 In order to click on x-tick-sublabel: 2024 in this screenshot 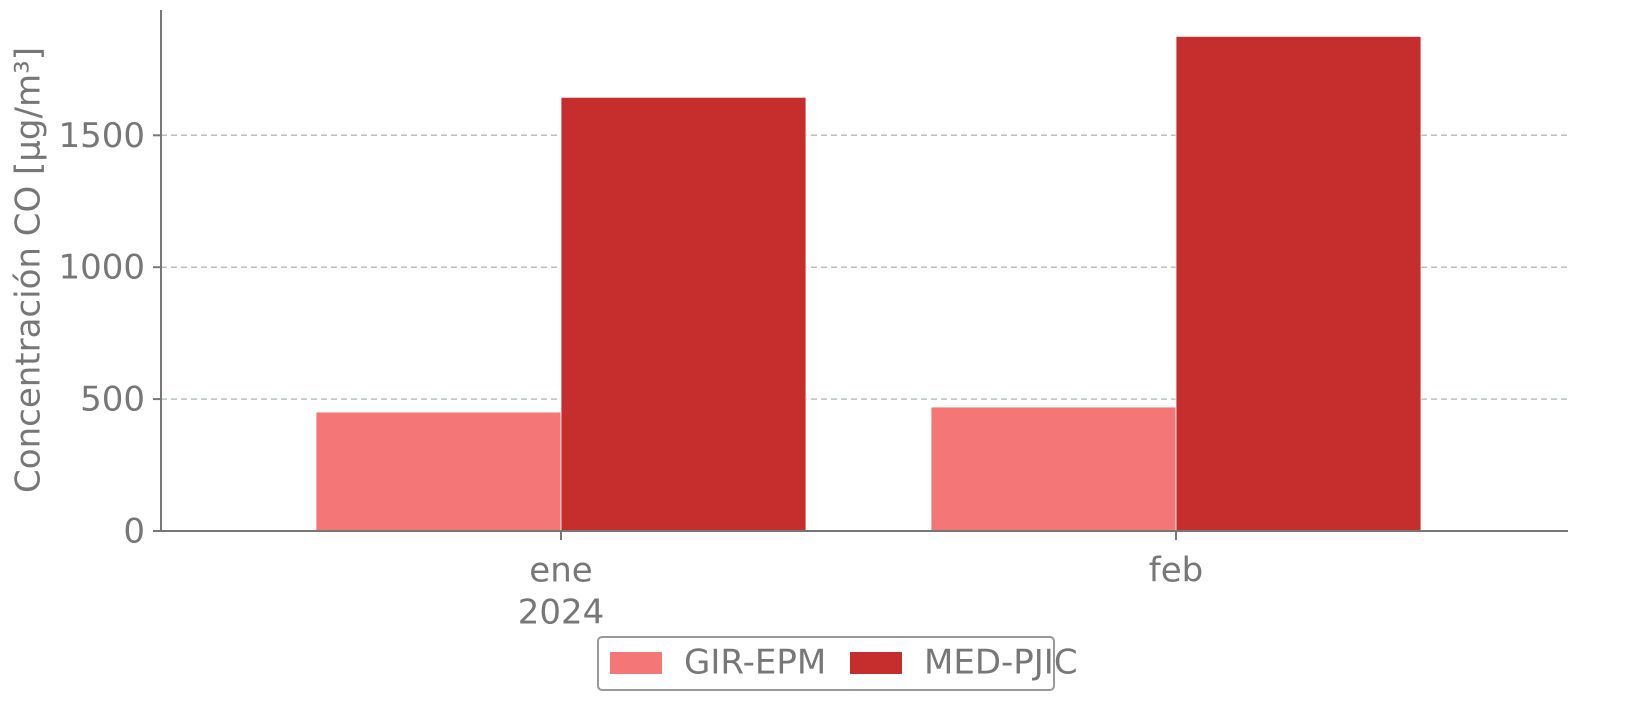, I will do `click(561, 613)`.